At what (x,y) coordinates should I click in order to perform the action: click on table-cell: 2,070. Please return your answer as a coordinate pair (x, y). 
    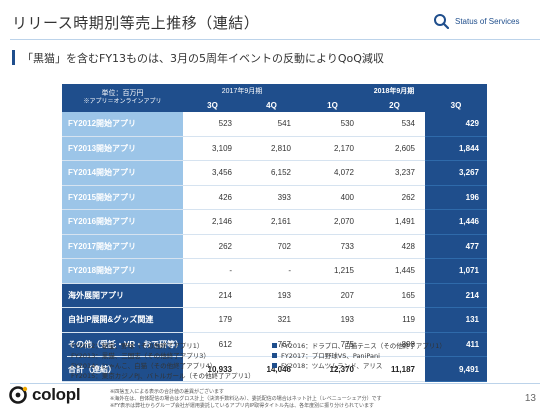
    Looking at the image, I should click on (332, 222).